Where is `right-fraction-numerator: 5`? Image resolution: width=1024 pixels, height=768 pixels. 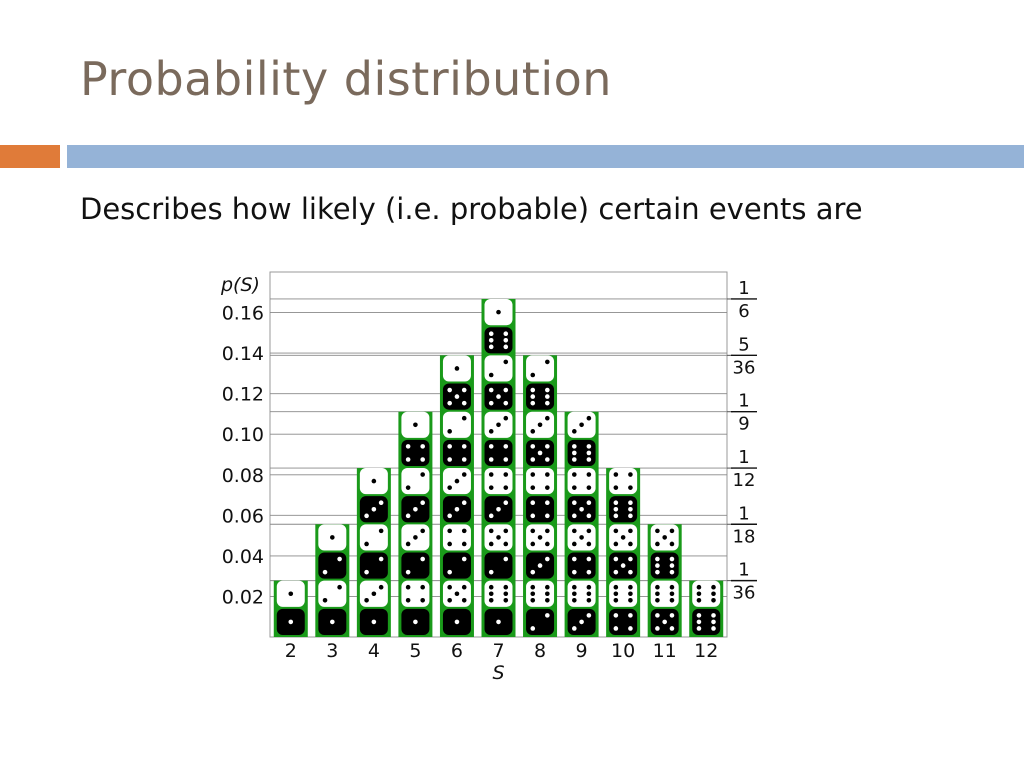
right-fraction-numerator: 5 is located at coordinates (743, 344).